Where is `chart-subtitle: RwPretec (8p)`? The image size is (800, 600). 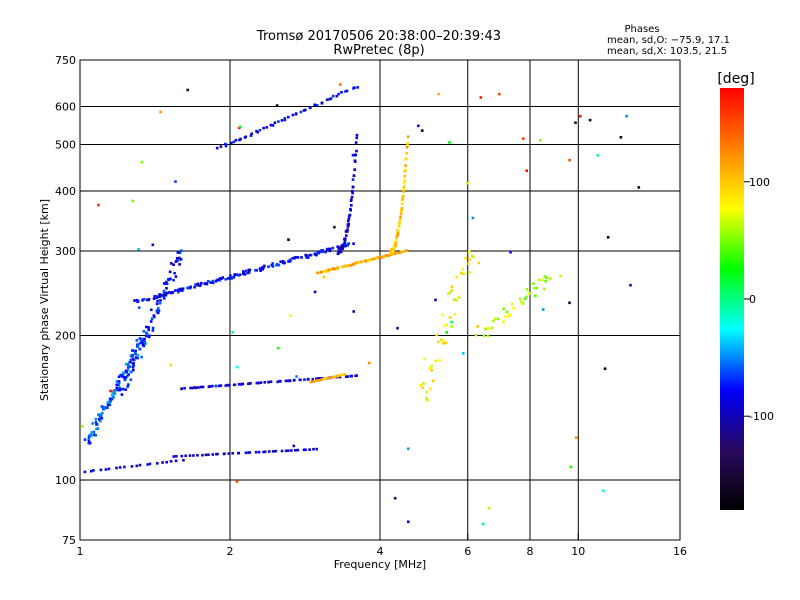 chart-subtitle: RwPretec (8p) is located at coordinates (378, 50).